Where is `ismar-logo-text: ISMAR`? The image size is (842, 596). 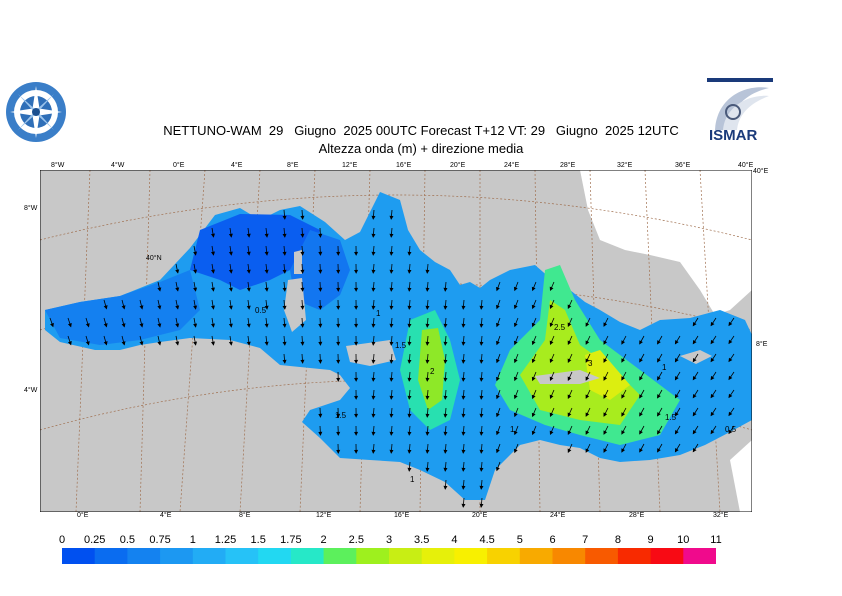 ismar-logo-text: ISMAR is located at coordinates (733, 134).